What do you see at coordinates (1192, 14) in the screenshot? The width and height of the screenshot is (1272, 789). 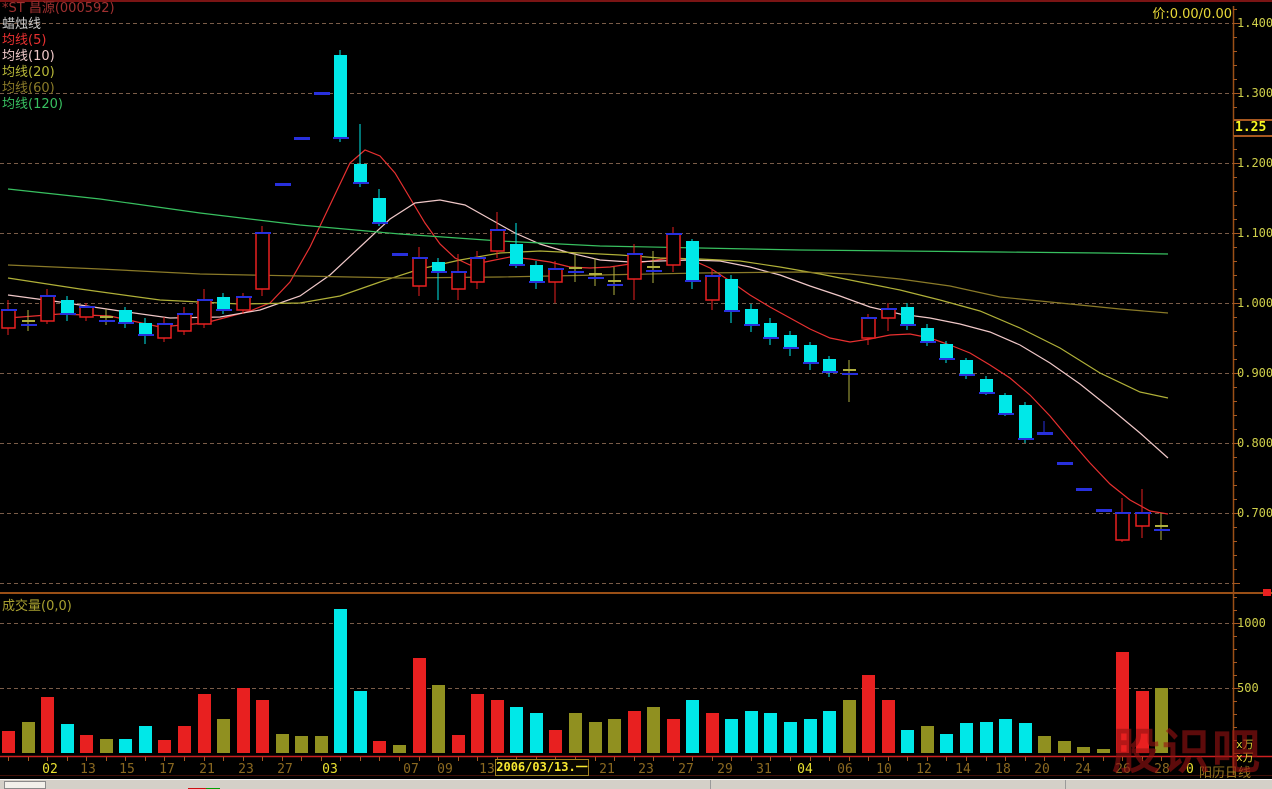 I see `current-price-readout: 价:0.00/0.00` at bounding box center [1192, 14].